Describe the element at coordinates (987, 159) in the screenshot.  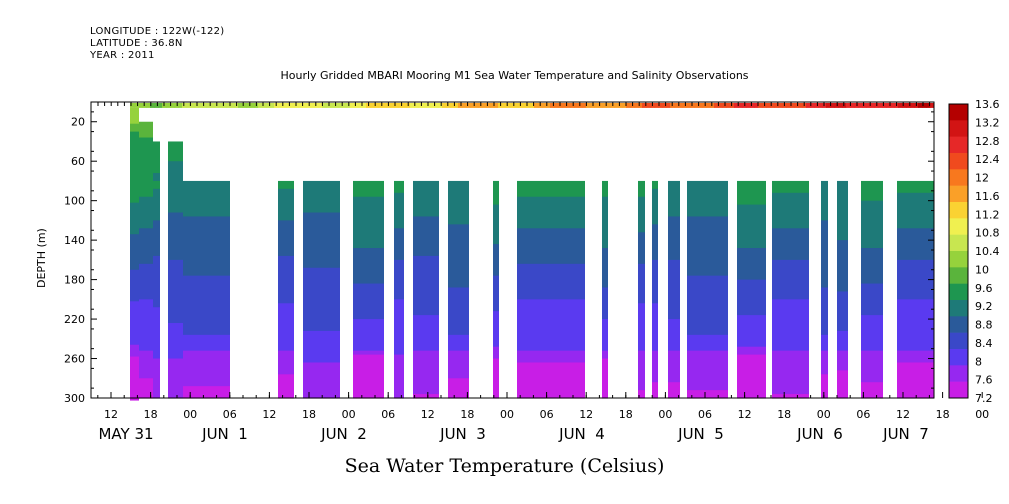
I see `colorbar-label: 12.4` at that location.